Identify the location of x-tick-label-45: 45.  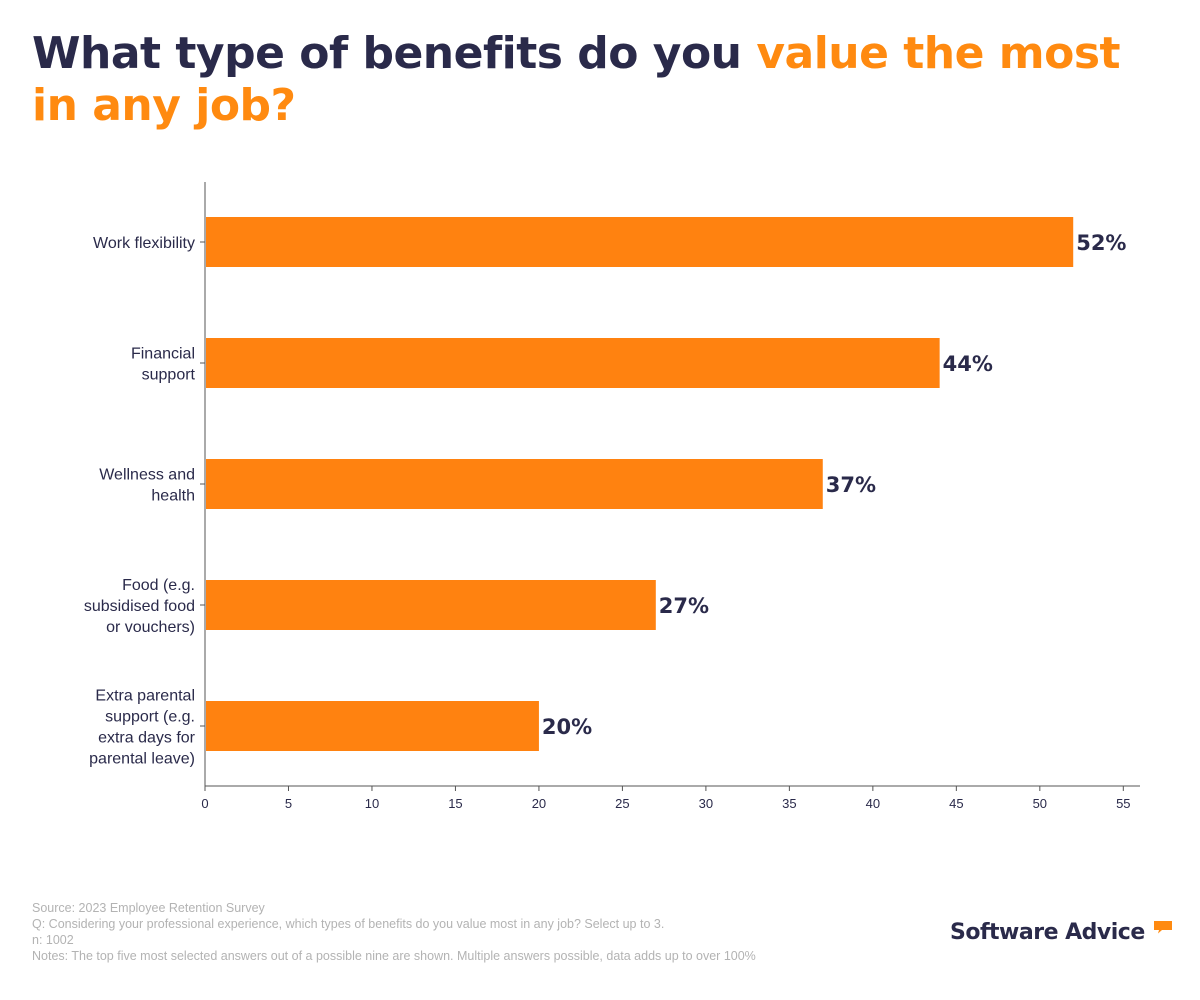
(956, 803).